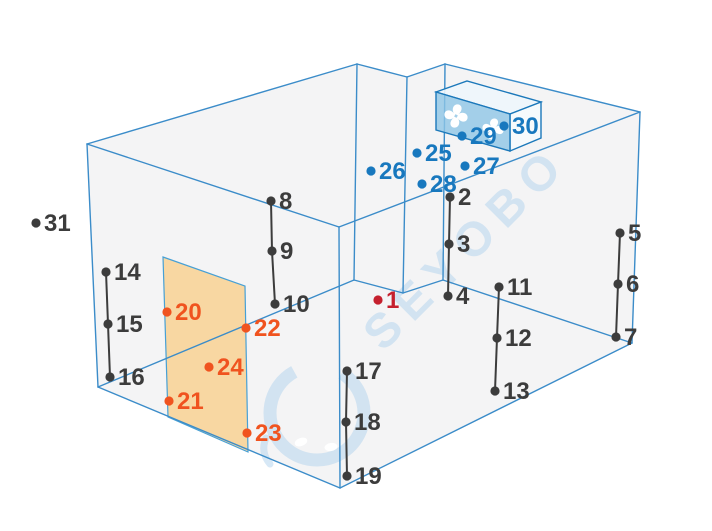  Describe the element at coordinates (190, 401) in the screenshot. I see `point-label: 21` at that location.